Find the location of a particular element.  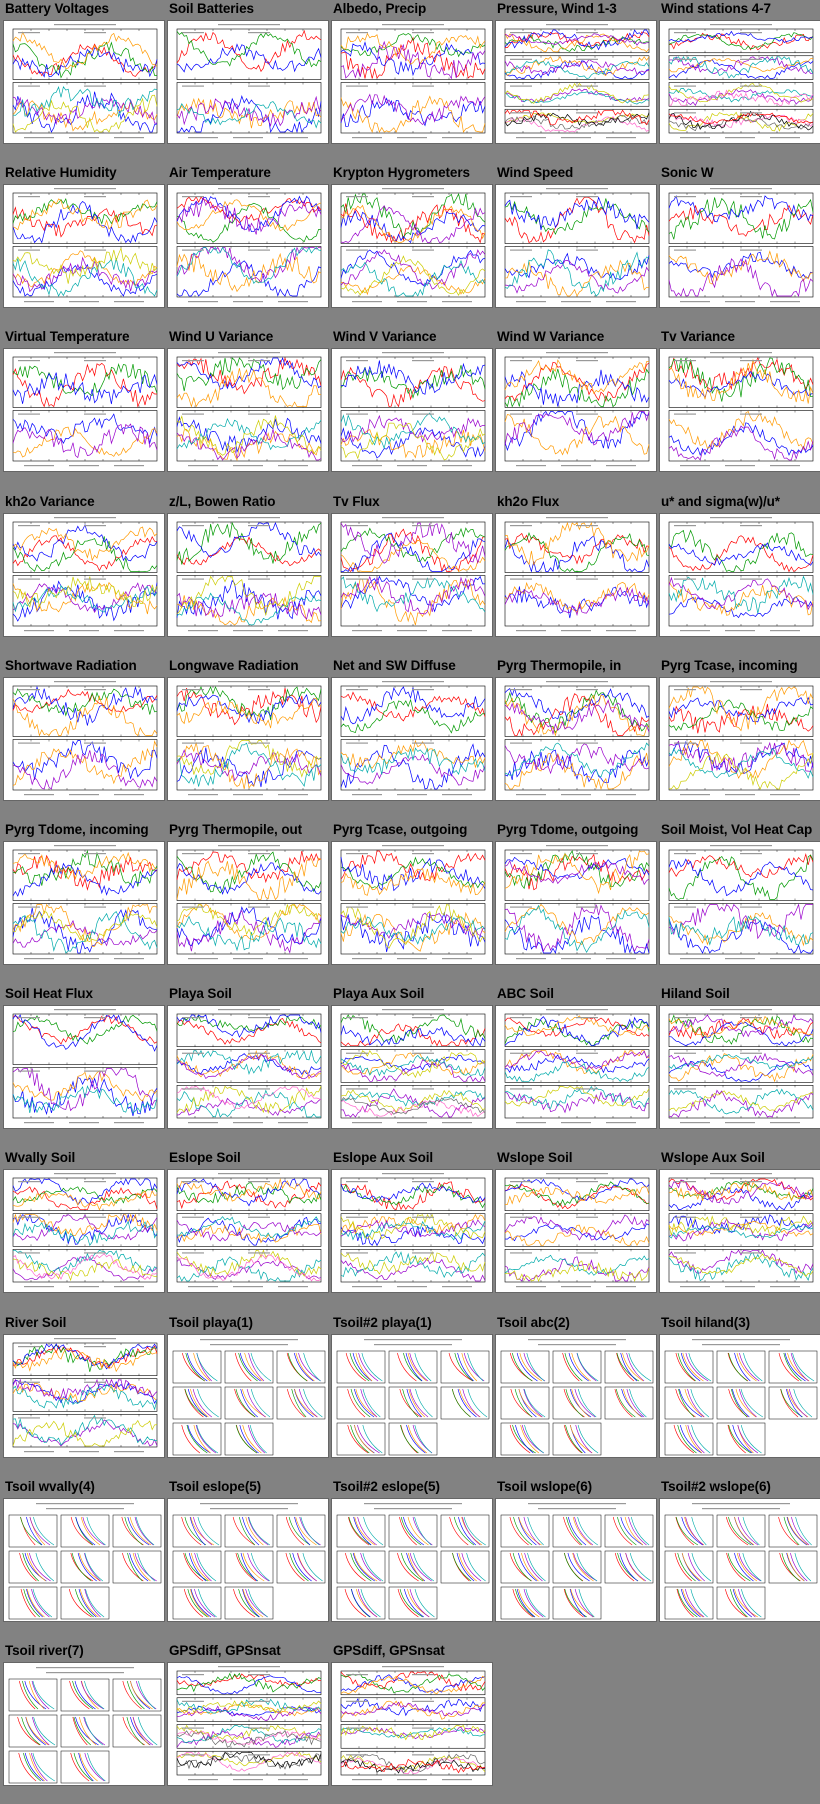

plot-tile: Wind Speed is located at coordinates (576, 244).